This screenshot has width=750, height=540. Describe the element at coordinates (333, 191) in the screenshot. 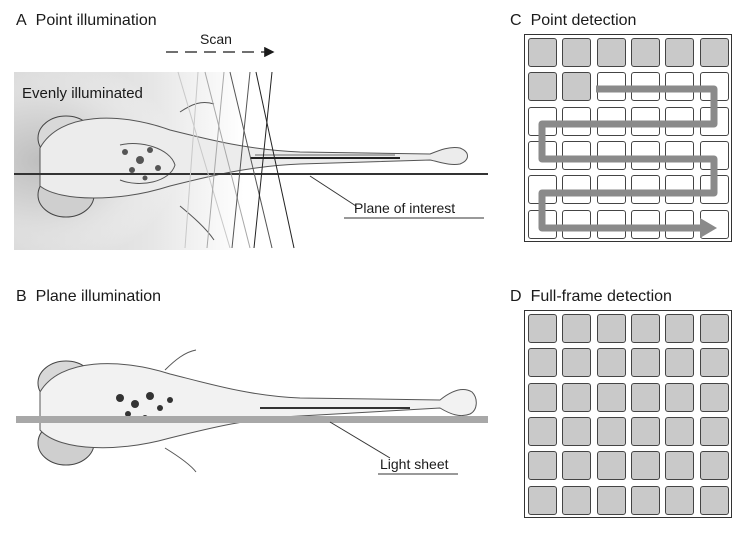

I see `plane-leader` at that location.